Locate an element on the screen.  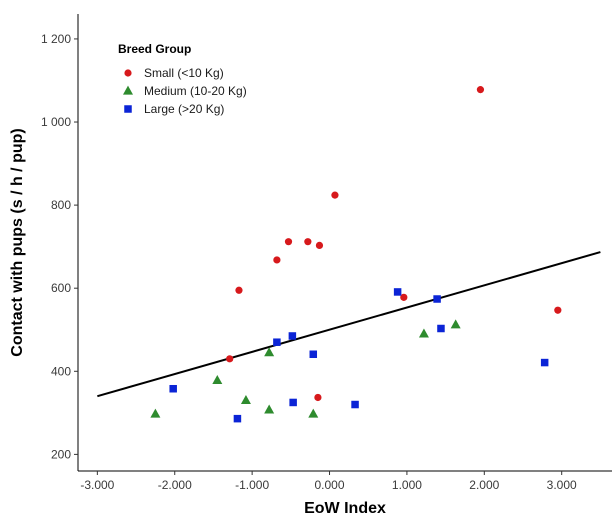
x-tick-label: 3.000 is located at coordinates (562, 485).